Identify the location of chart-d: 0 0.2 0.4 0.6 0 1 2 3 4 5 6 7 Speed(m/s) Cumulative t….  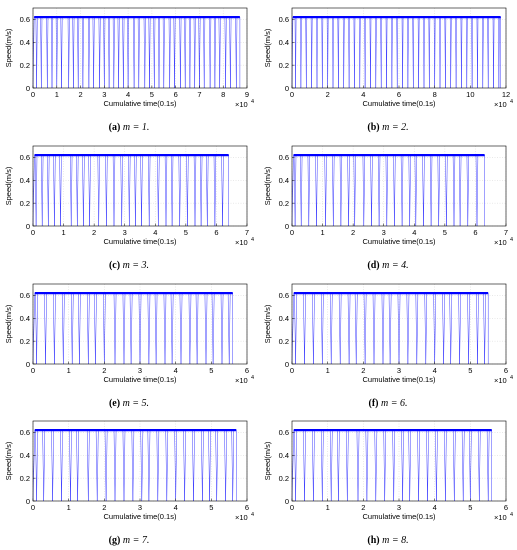
(388, 196).